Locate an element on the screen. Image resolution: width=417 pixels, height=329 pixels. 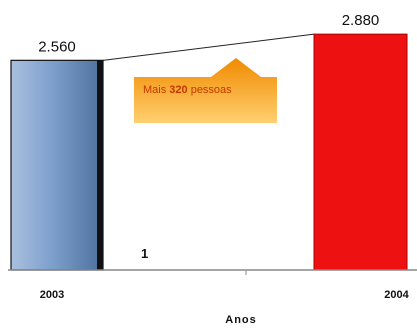
up-arrow-icon is located at coordinates (205, 90).